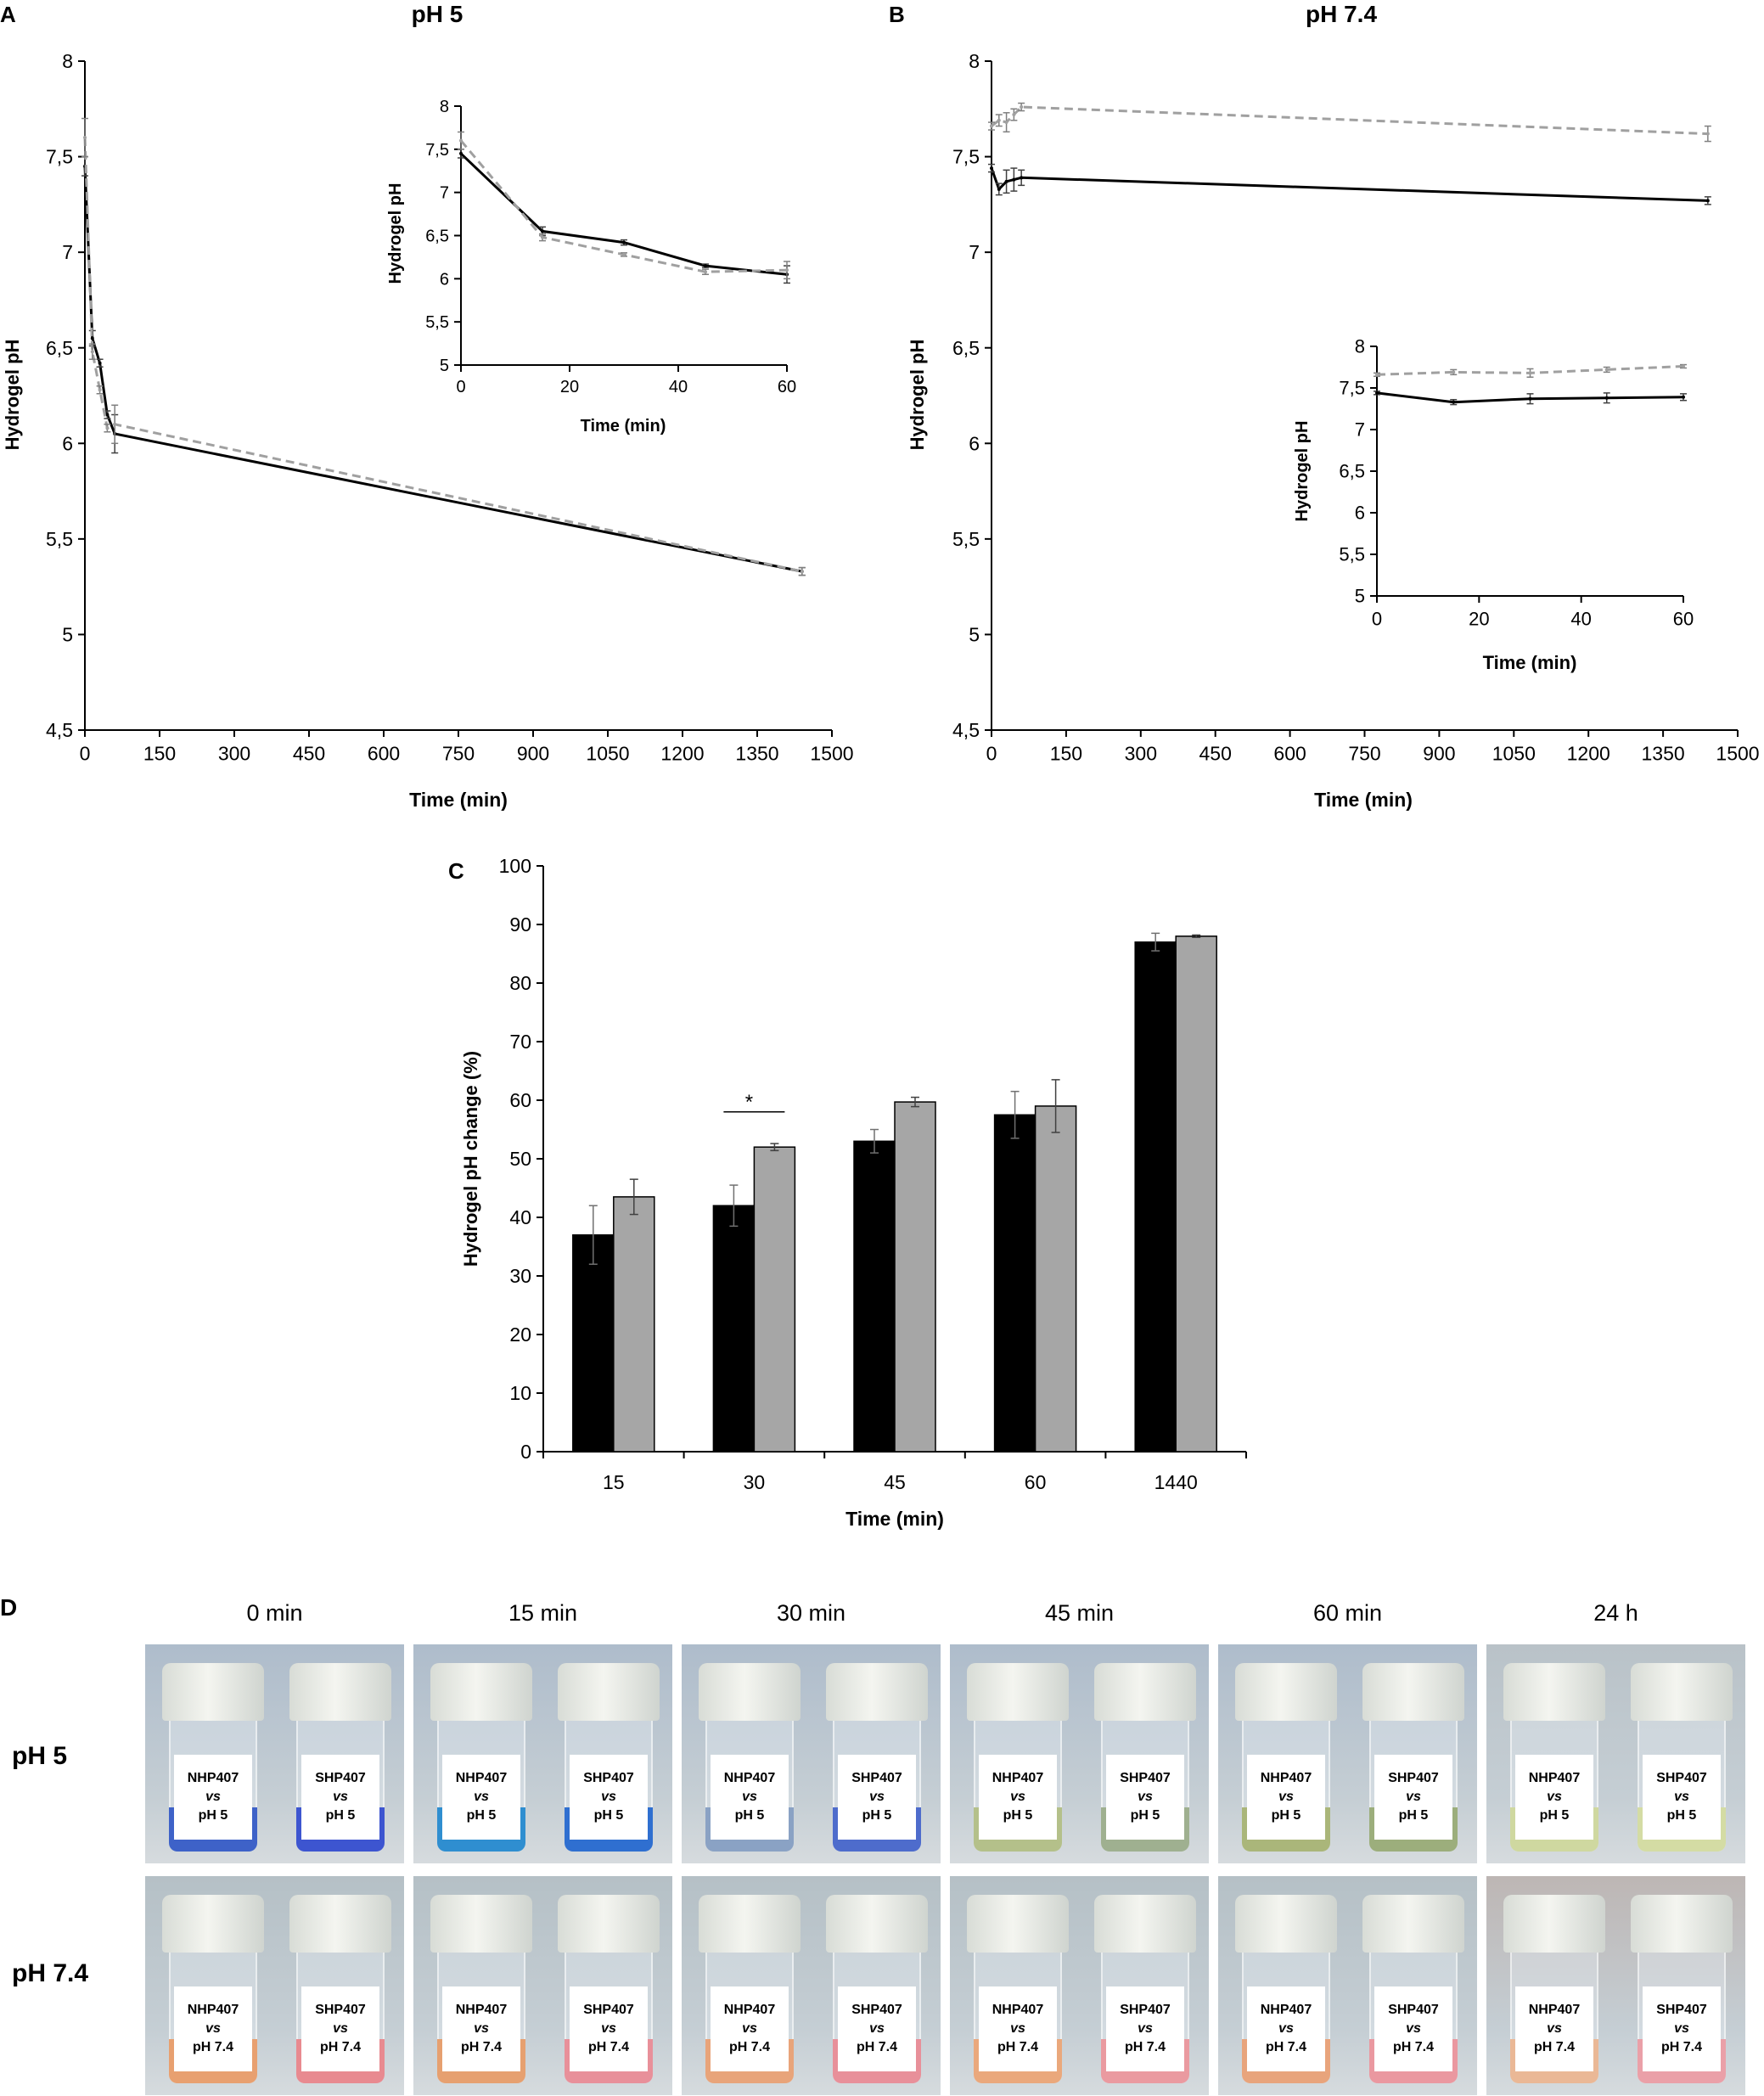 Image resolution: width=1764 pixels, height=2096 pixels. I want to click on y-tick-label: 50, so click(520, 1159).